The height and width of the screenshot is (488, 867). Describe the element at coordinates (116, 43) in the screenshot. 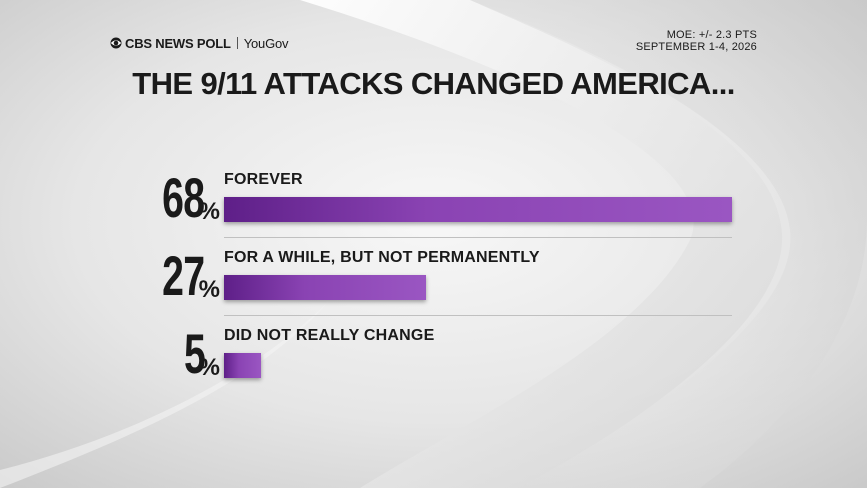

I see `cbs-eye-icon` at that location.